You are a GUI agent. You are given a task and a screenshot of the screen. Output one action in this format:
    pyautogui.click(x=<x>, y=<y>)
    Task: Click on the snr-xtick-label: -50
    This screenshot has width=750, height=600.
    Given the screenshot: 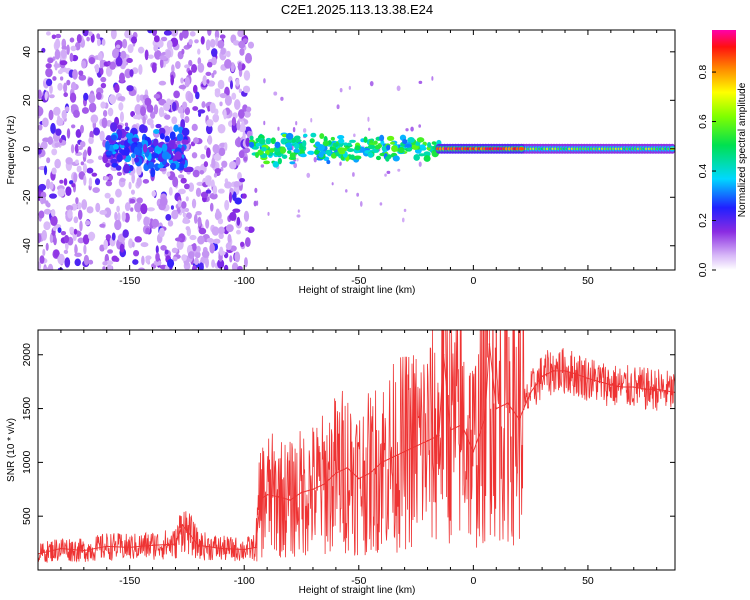 What is the action you would take?
    pyautogui.click(x=358, y=581)
    